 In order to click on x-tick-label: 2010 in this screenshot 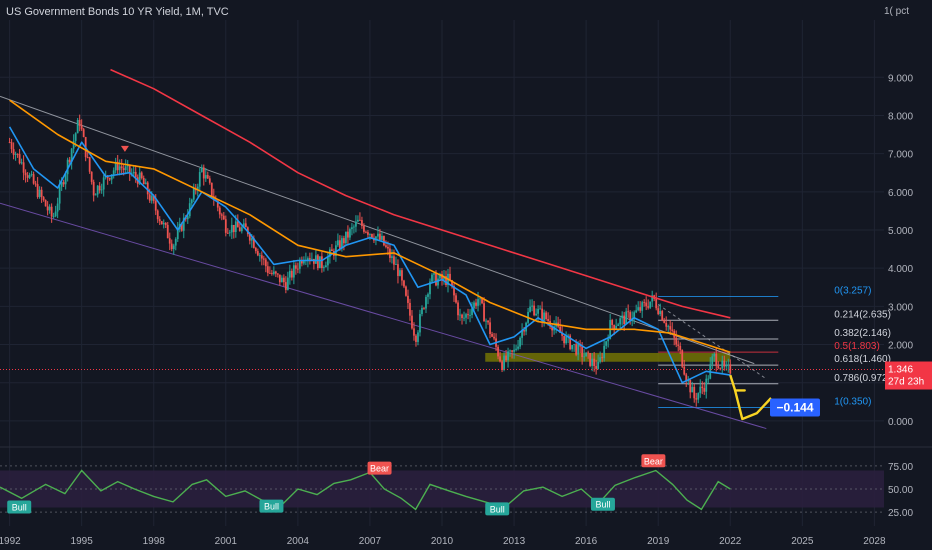, I will do `click(442, 541)`.